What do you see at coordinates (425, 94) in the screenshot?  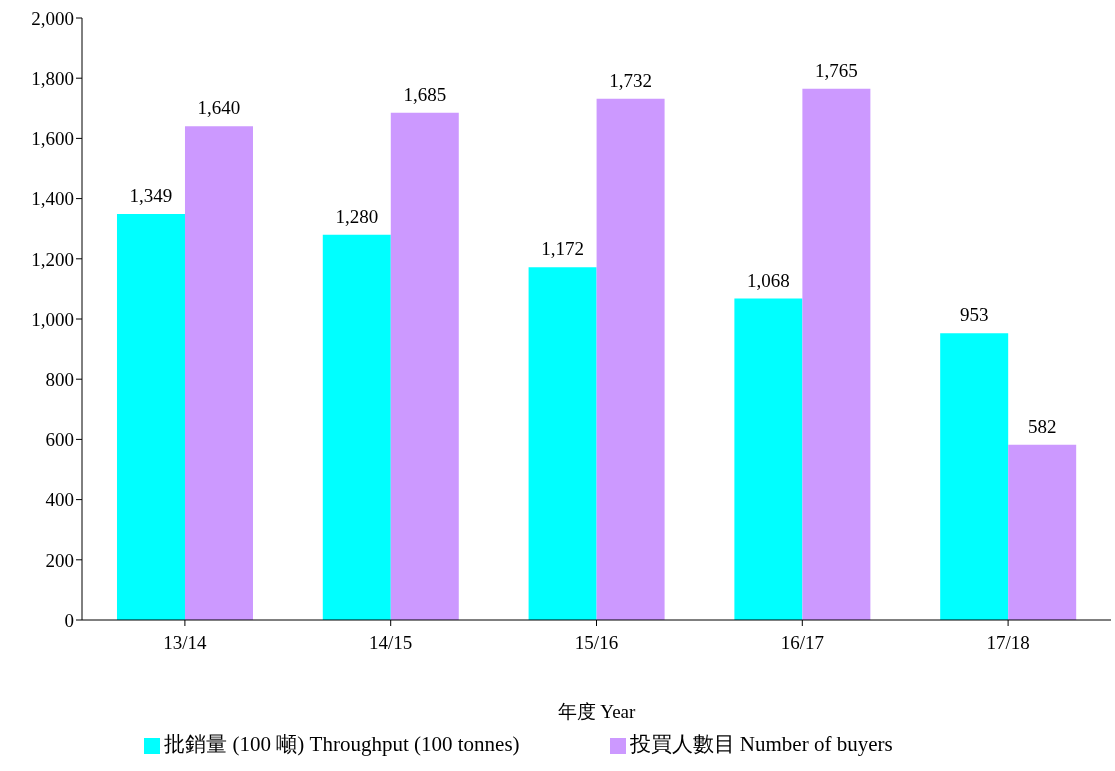 I see `data-label: 1,685` at bounding box center [425, 94].